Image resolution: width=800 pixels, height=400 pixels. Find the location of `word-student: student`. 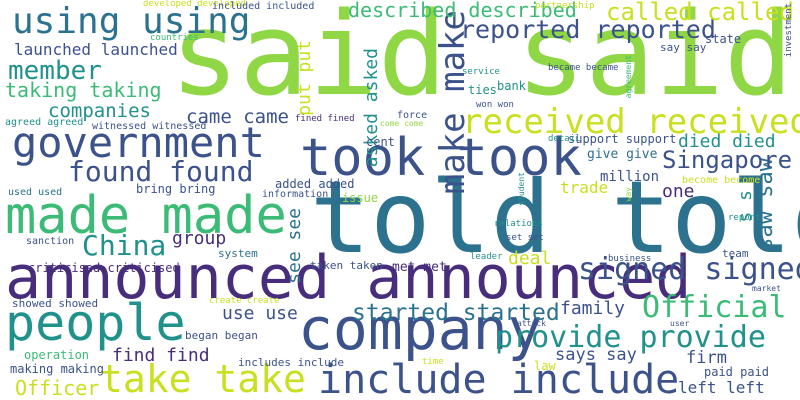

word-student: student is located at coordinates (521, 189).